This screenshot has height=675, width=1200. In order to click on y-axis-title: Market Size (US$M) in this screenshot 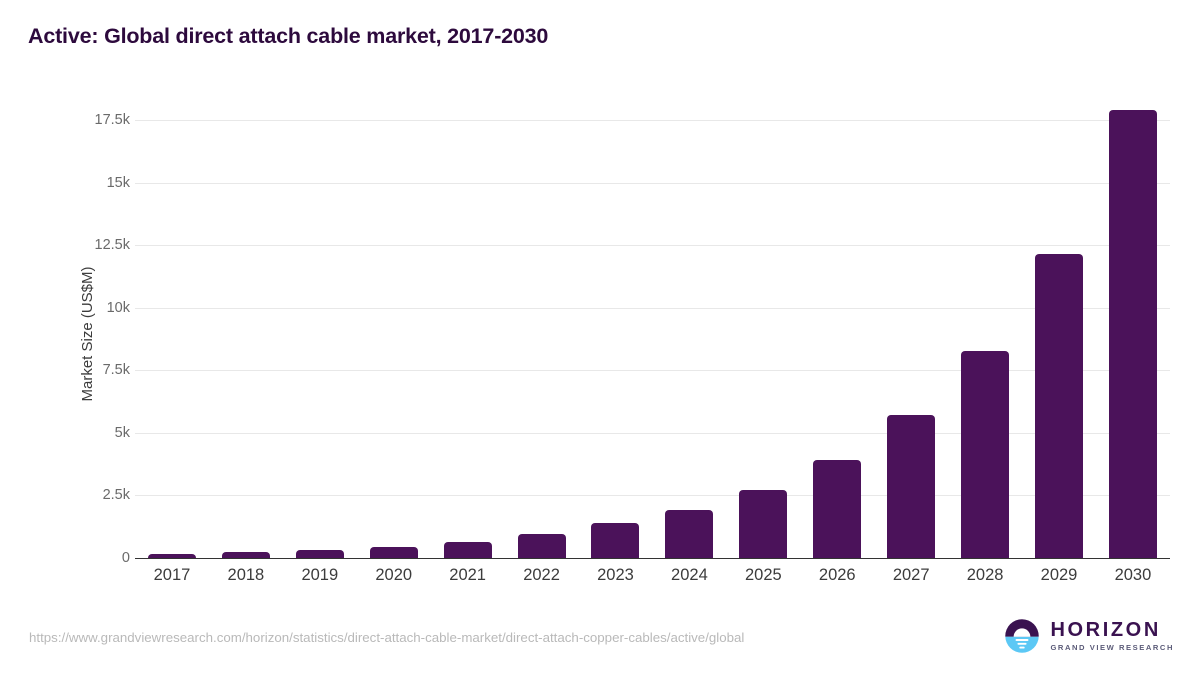, I will do `click(88, 334)`.